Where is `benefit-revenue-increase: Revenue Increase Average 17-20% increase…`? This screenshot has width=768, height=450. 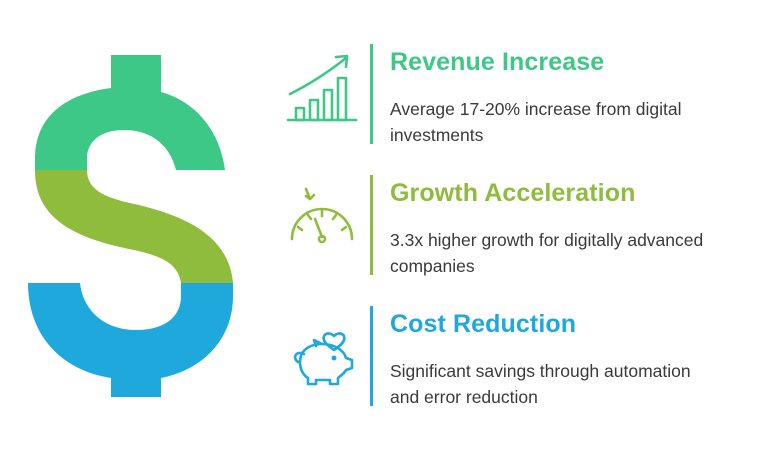 benefit-revenue-increase: Revenue Increase Average 17-20% increase… is located at coordinates (517, 99).